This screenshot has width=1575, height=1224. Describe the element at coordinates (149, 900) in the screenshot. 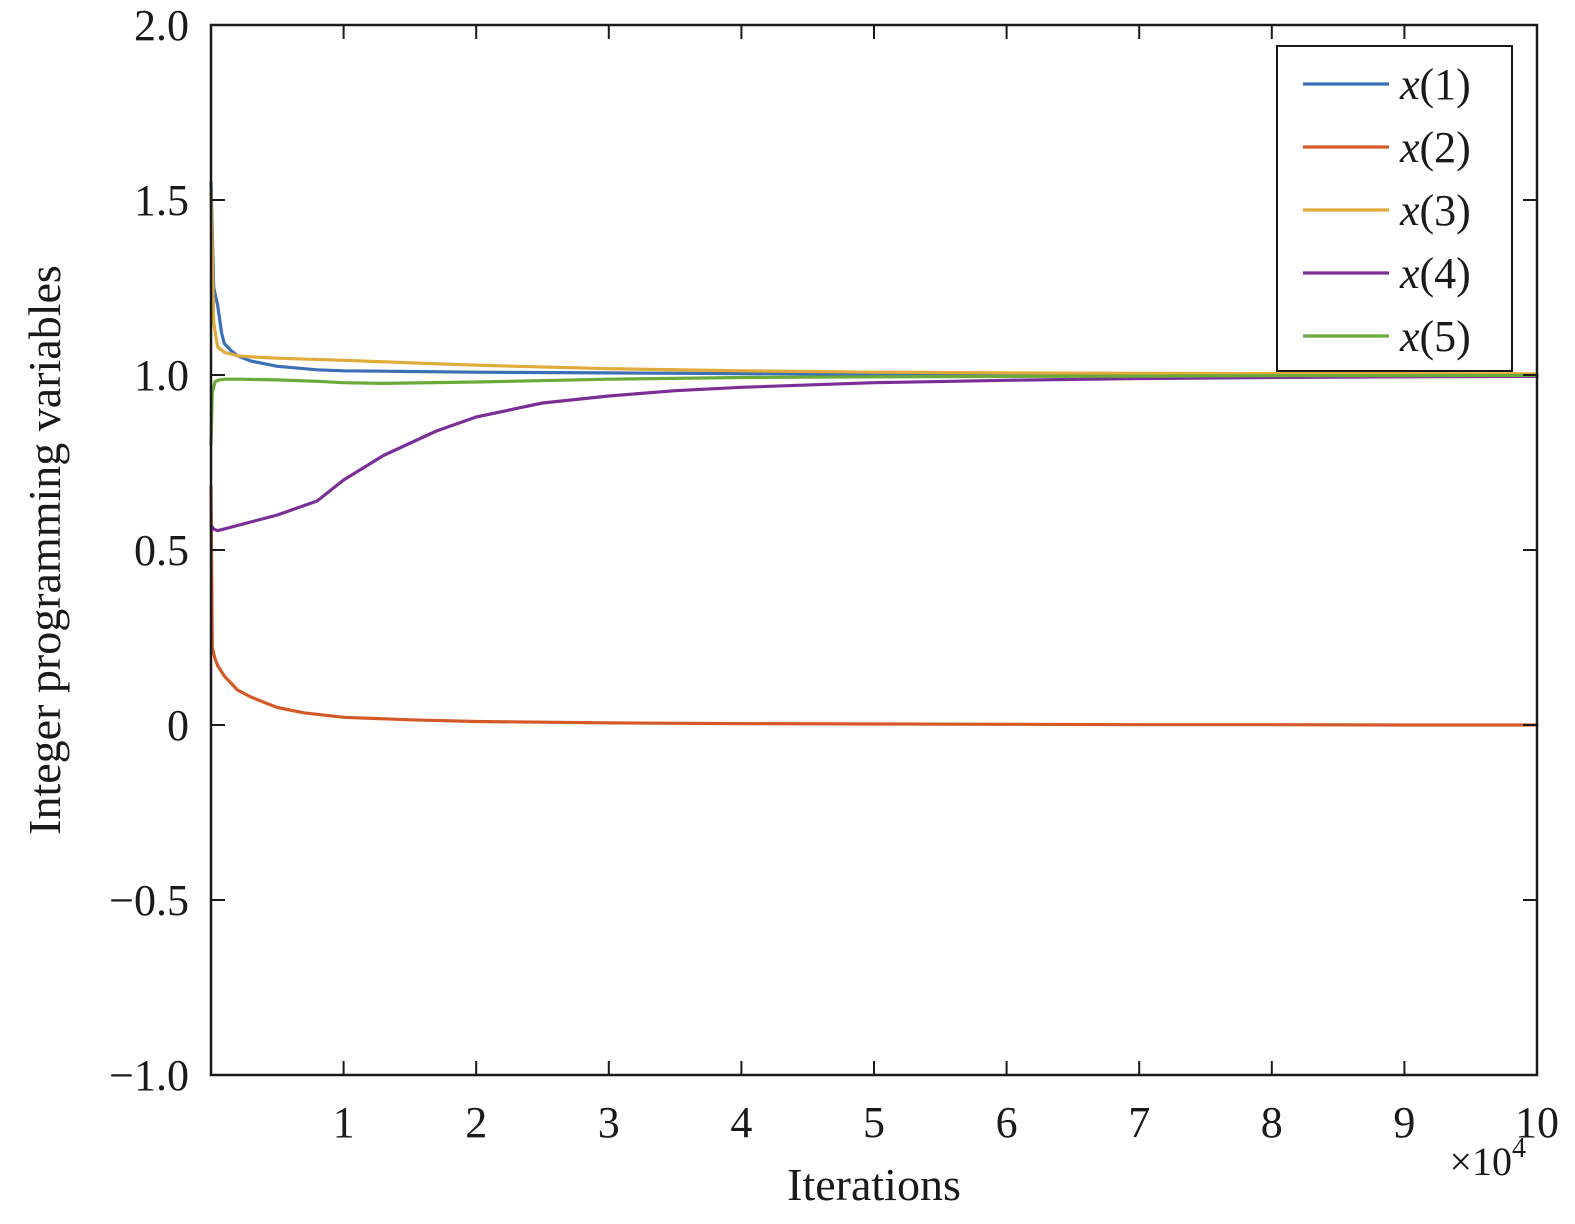

I see `y-tick-label: −0.5` at that location.